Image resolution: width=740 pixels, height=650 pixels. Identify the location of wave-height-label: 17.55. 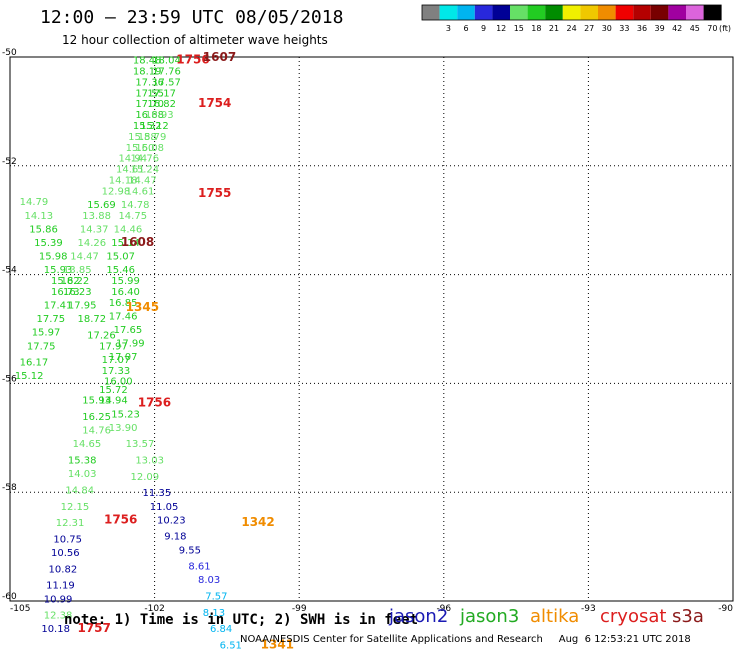
(149, 93).